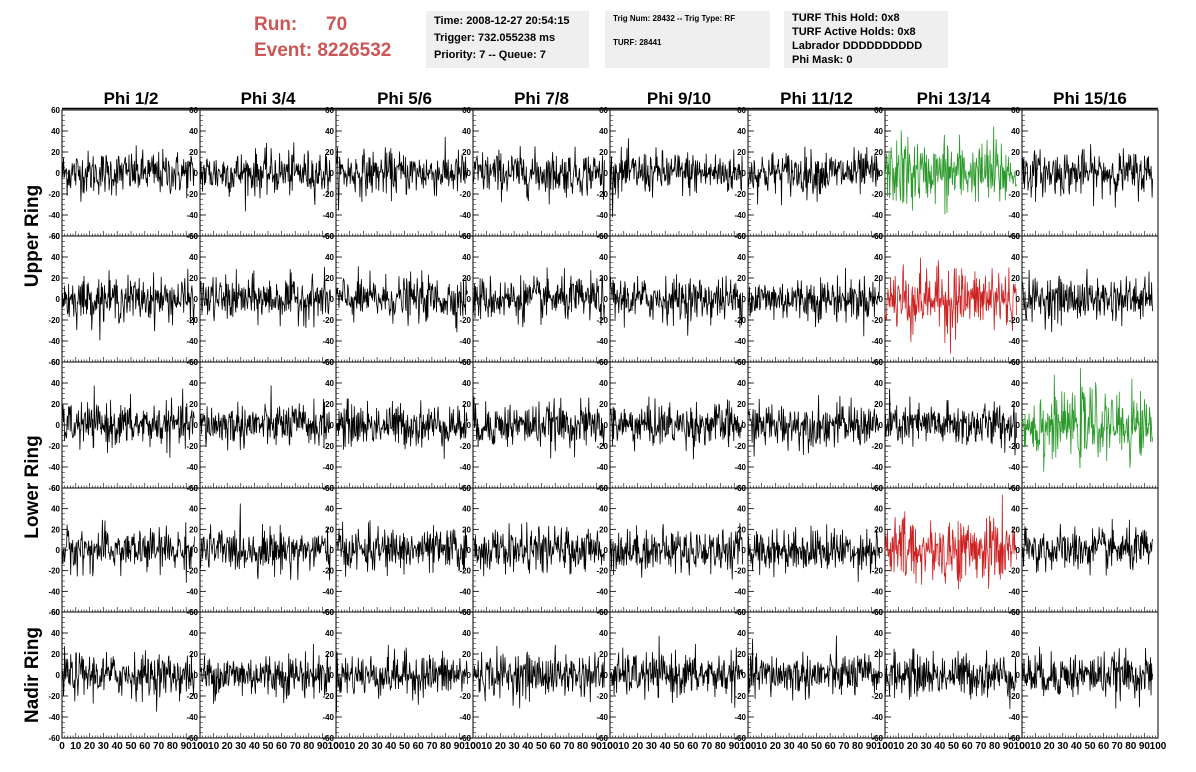 This screenshot has width=1196, height=772. What do you see at coordinates (541, 98) in the screenshot?
I see `column-header: Phi 7/8` at bounding box center [541, 98].